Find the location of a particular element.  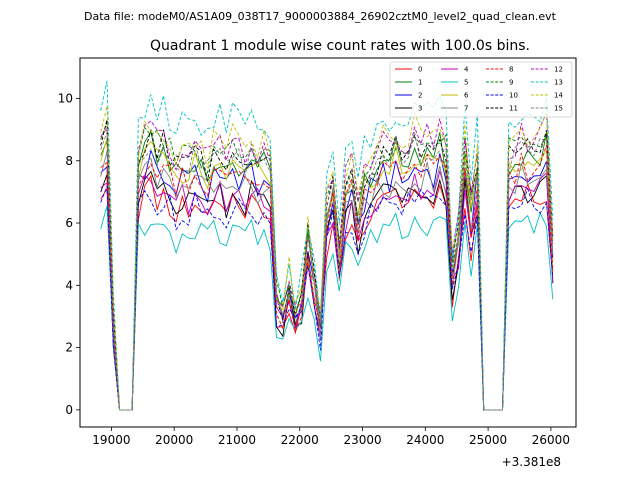

legend-label-14: 14 is located at coordinates (558, 96).